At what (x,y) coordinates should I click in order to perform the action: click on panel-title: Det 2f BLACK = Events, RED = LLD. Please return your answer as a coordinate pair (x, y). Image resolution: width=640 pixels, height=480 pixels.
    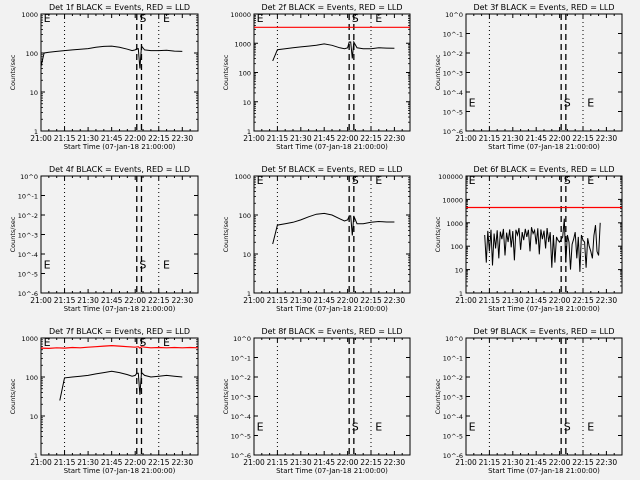
    Looking at the image, I should click on (331, 7).